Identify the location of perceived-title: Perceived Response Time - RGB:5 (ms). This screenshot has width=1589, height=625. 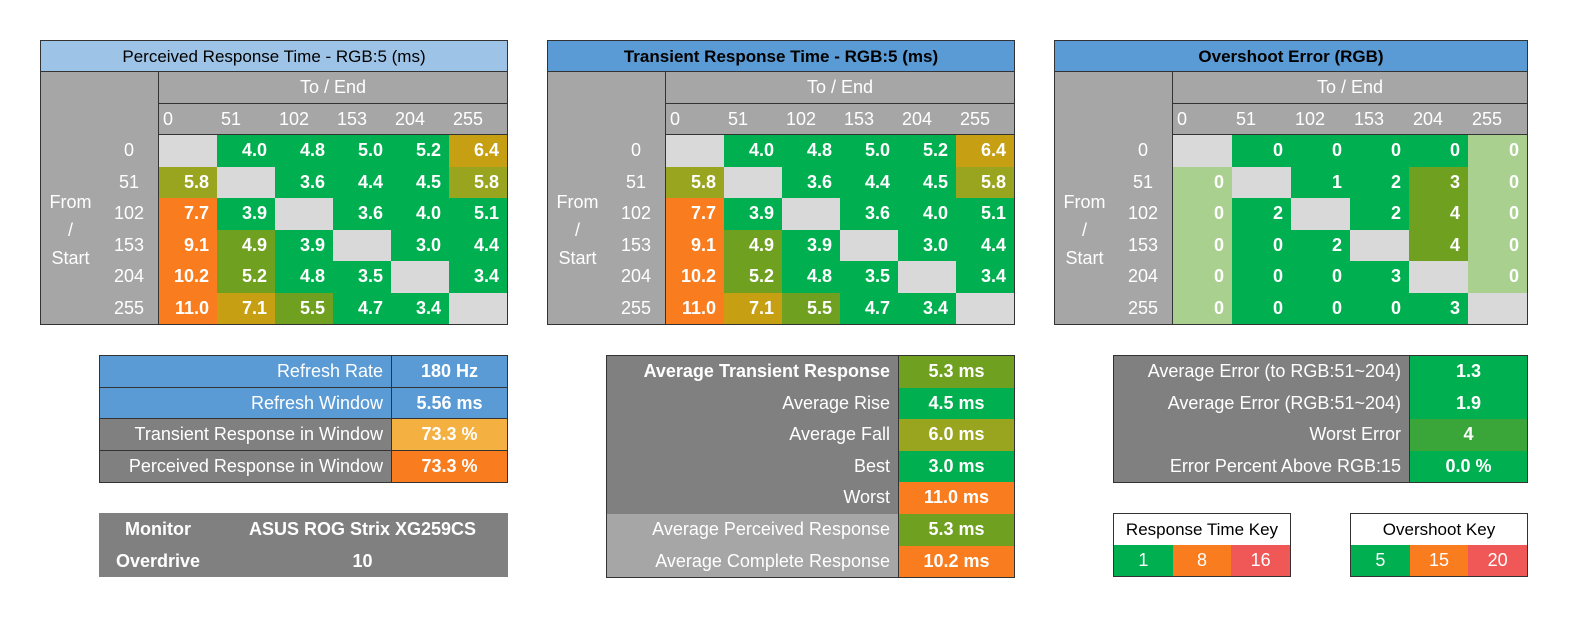
(274, 56).